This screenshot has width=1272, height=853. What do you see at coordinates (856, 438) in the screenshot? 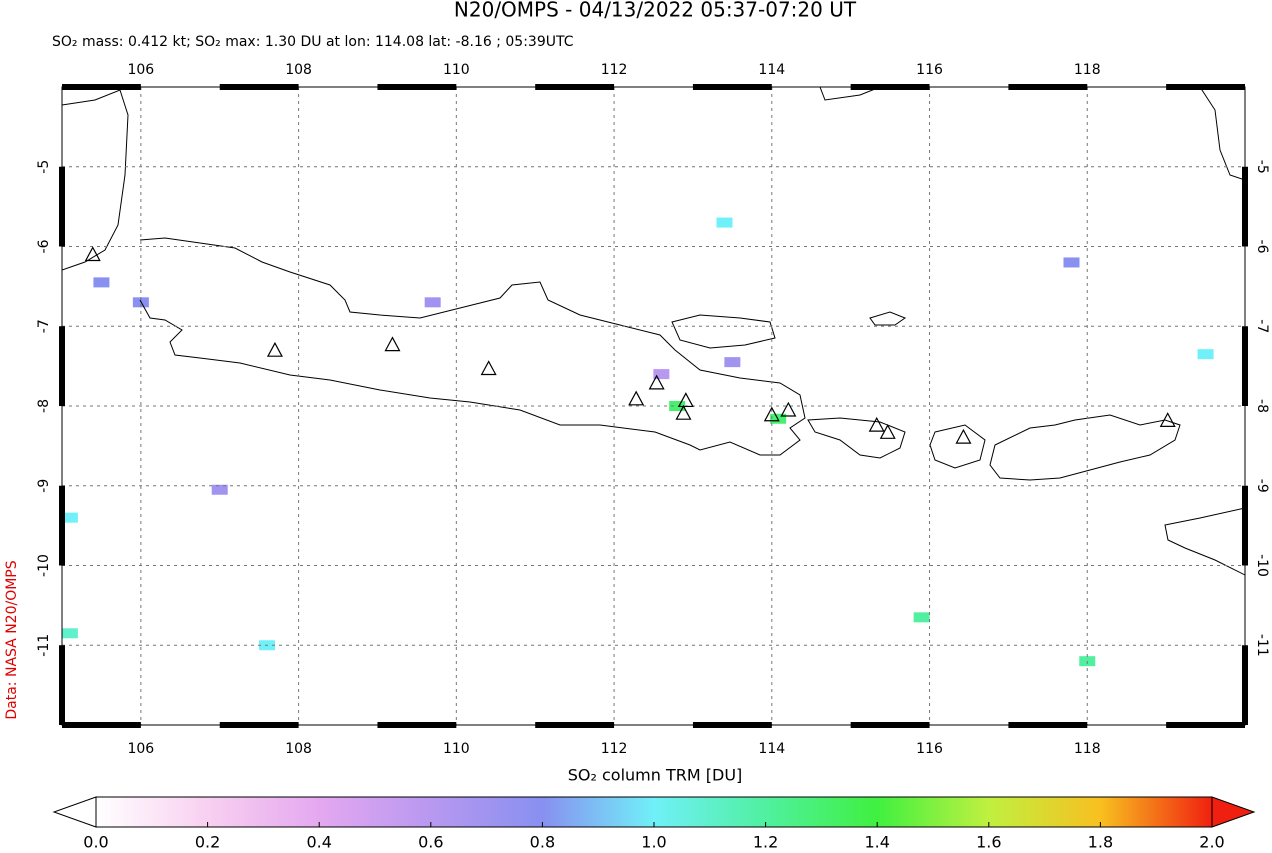
I see `coast-bali` at bounding box center [856, 438].